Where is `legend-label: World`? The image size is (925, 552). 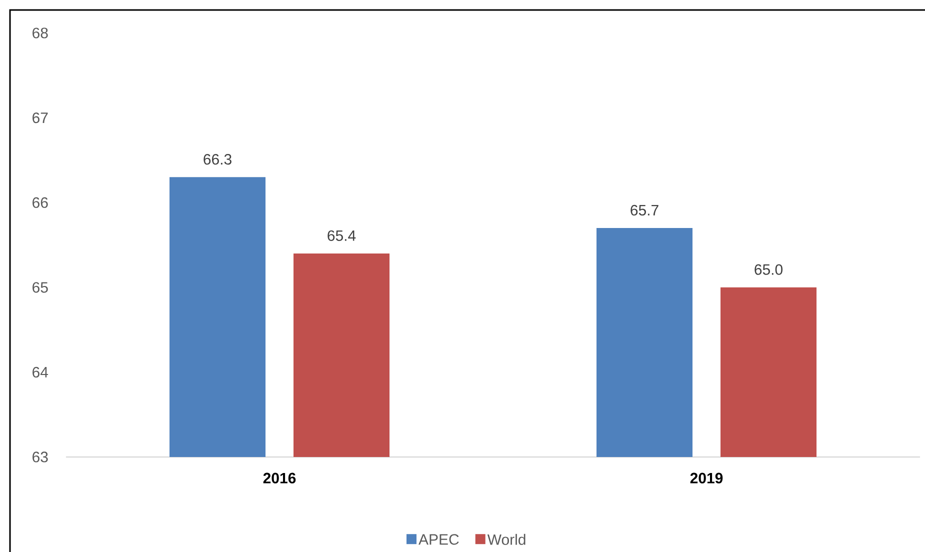
legend-label: World is located at coordinates (506, 539).